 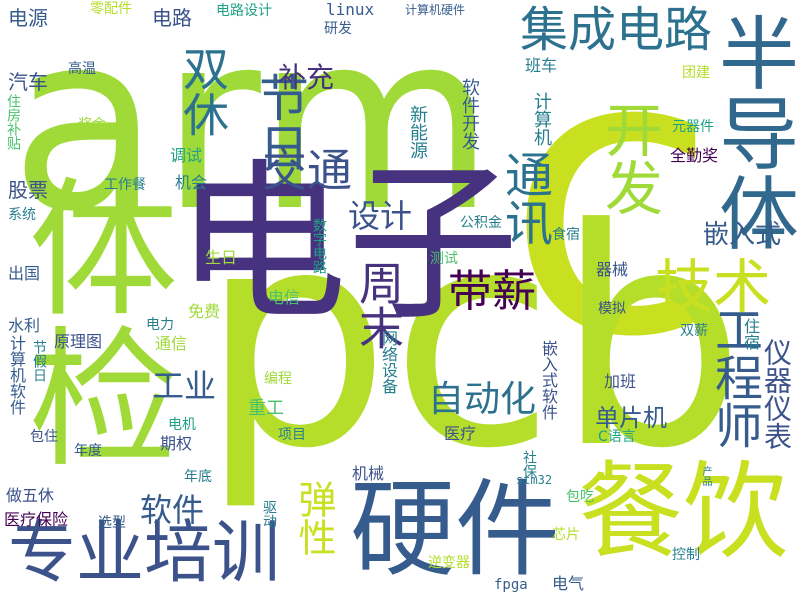 I want to click on word: 社保, so click(x=529, y=464).